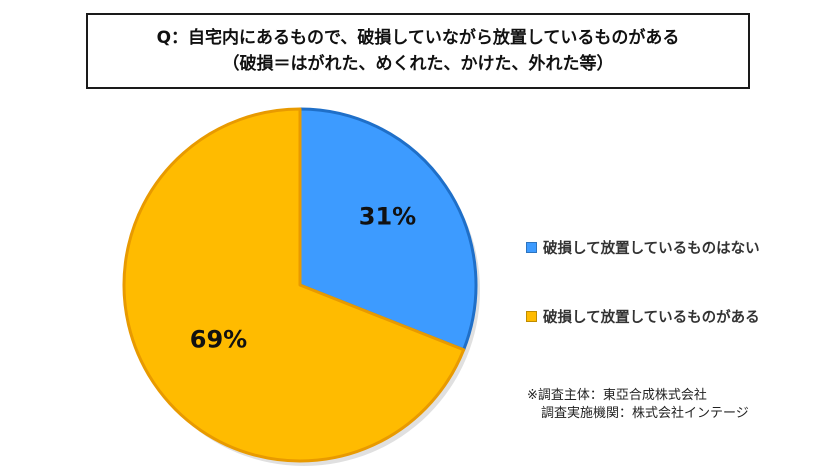 The height and width of the screenshot is (473, 840). What do you see at coordinates (645, 413) in the screenshot?
I see `survey-note-agency: 調査実施機関：株式会社インテージ` at bounding box center [645, 413].